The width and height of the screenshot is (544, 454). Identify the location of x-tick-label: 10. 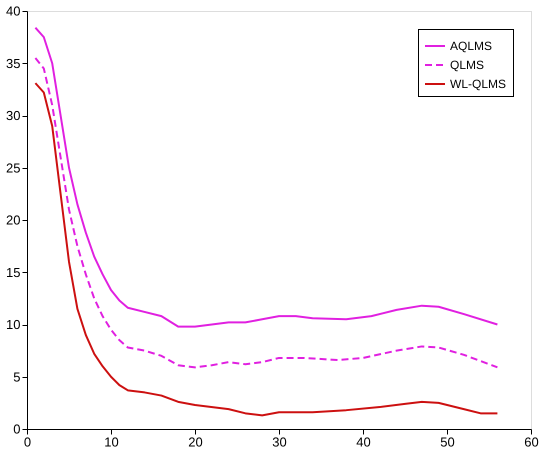
(111, 442).